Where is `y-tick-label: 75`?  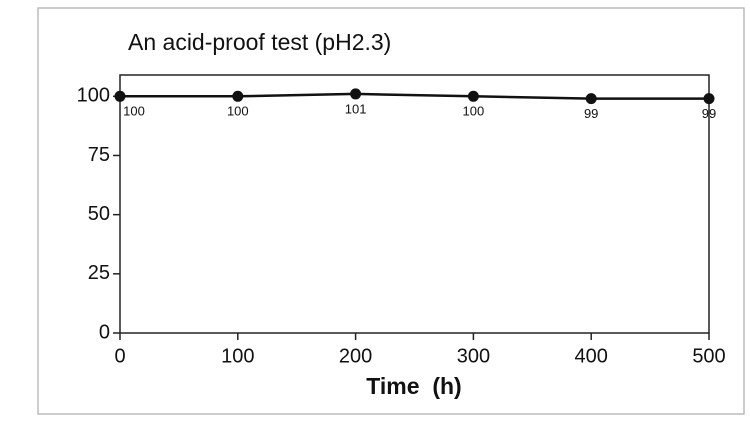
y-tick-label: 75 is located at coordinates (99, 155).